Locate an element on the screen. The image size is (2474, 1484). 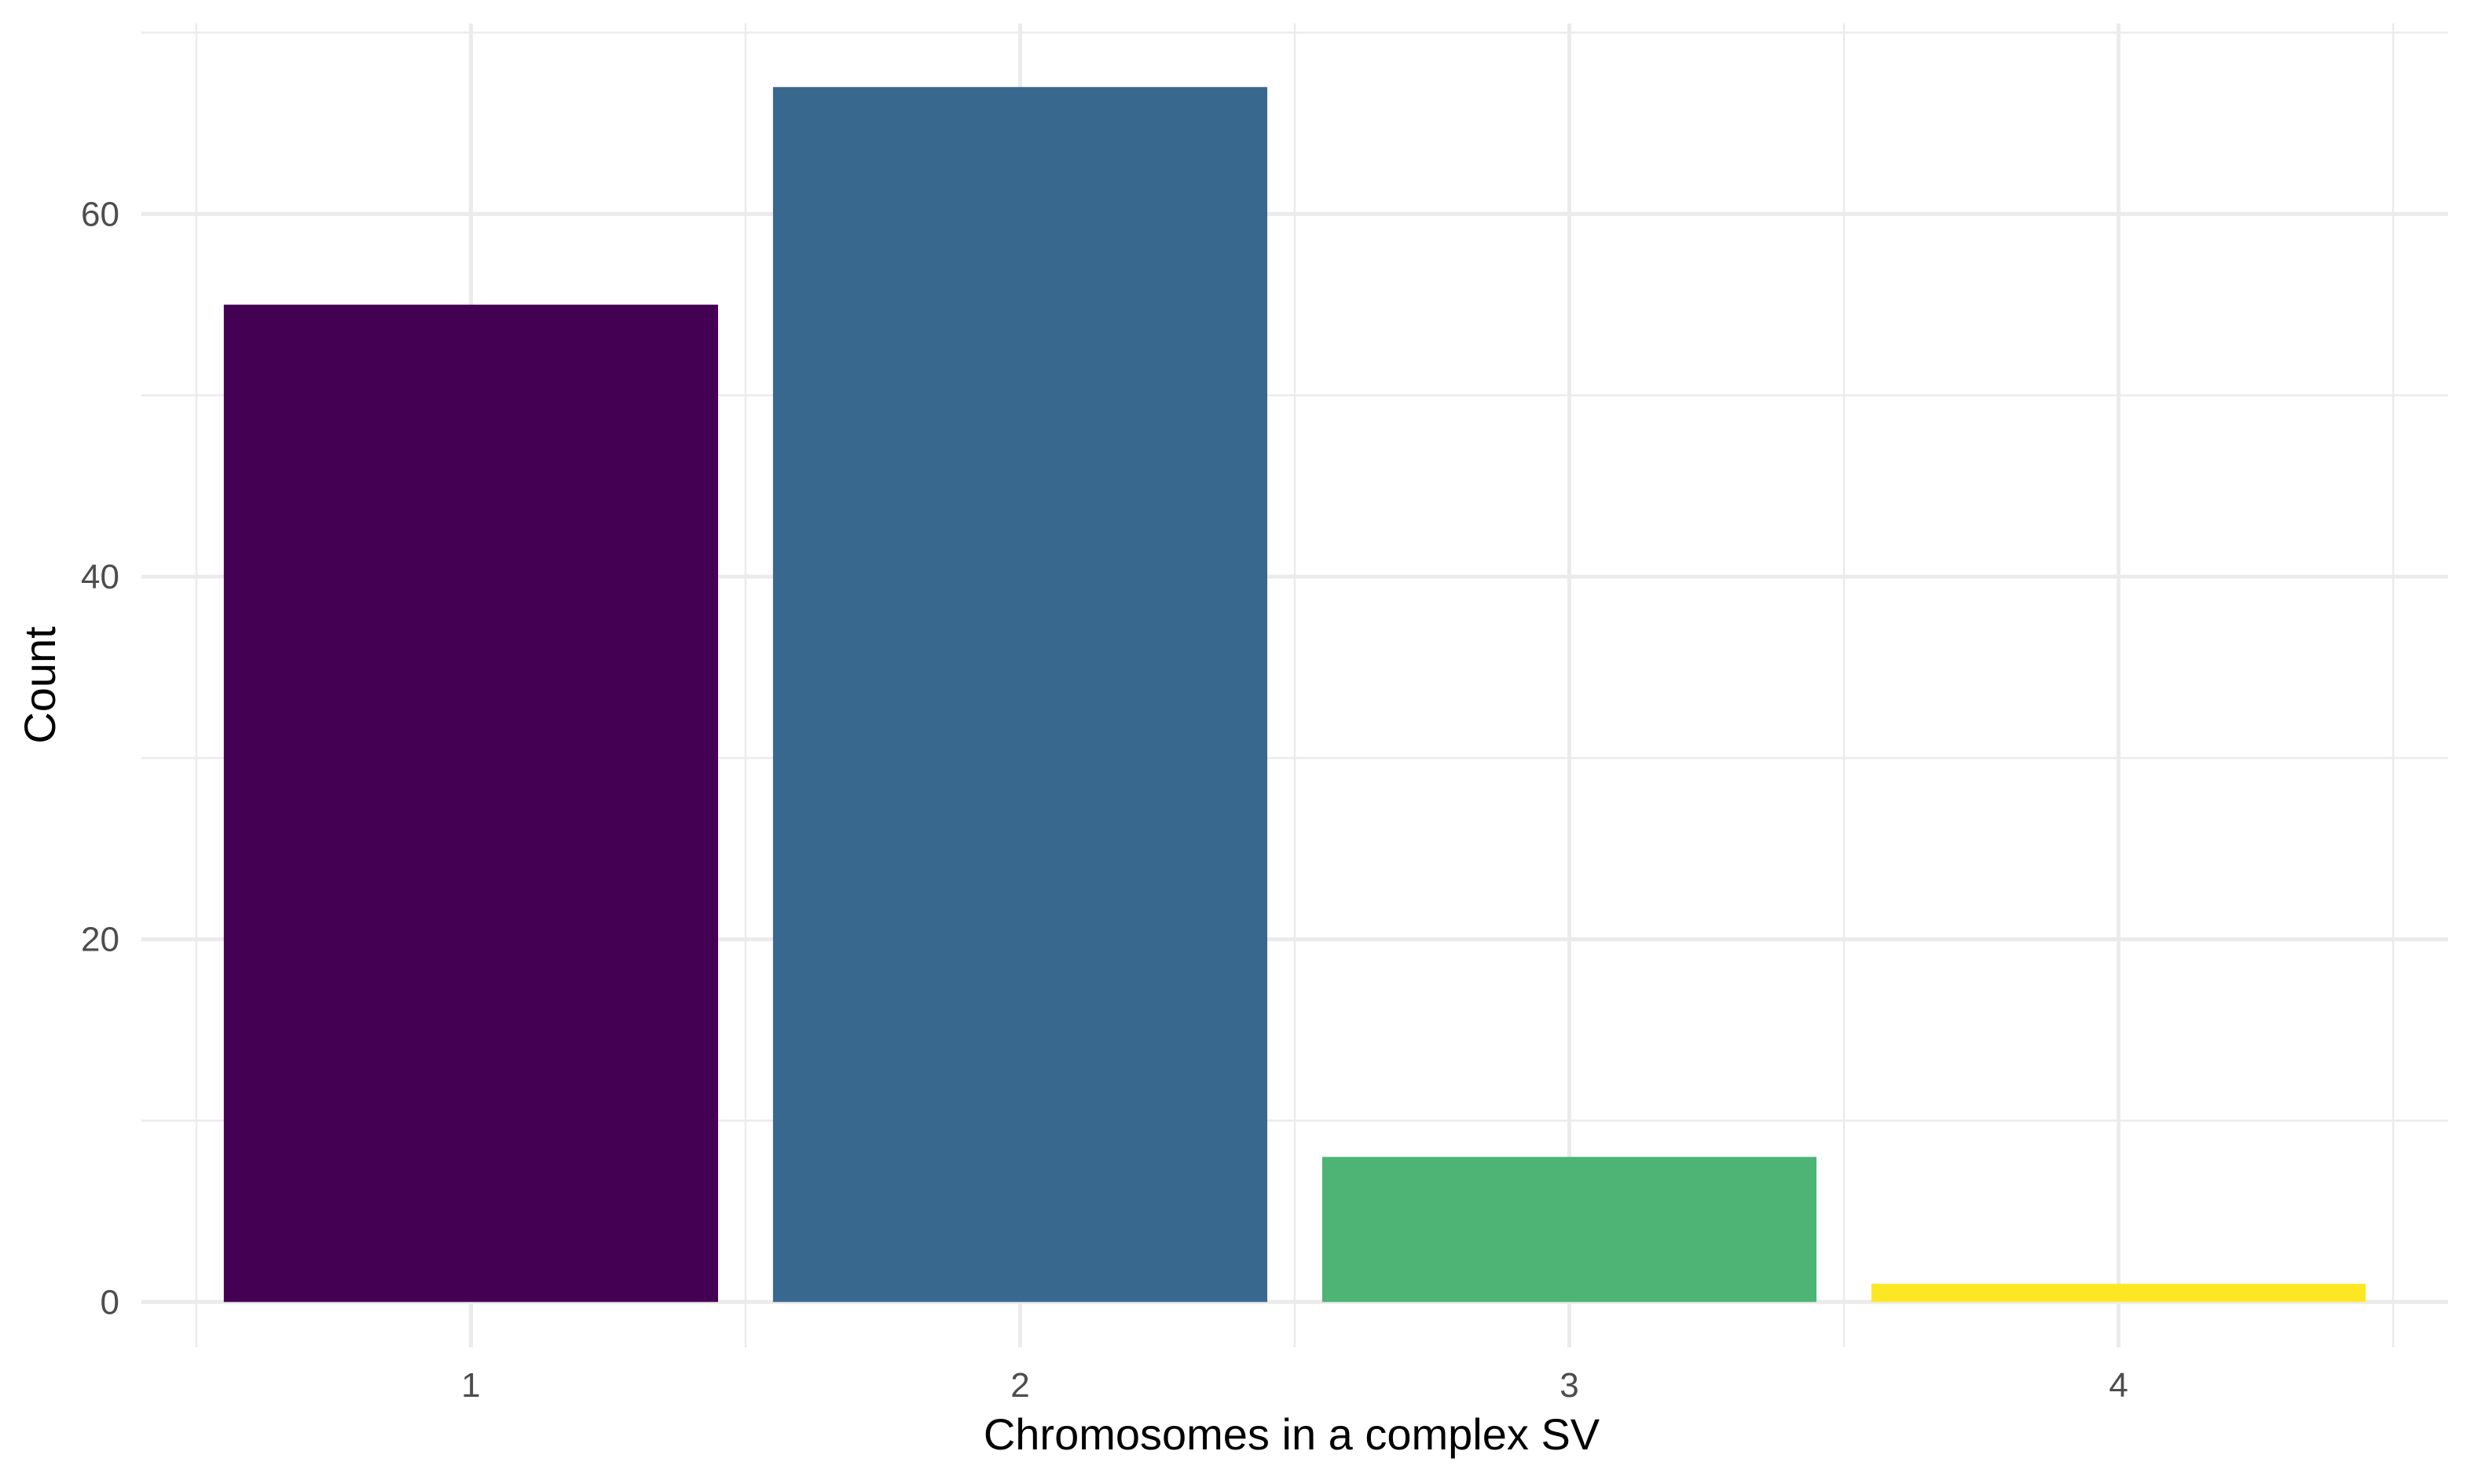
y-tick-label: 40 is located at coordinates (100, 577).